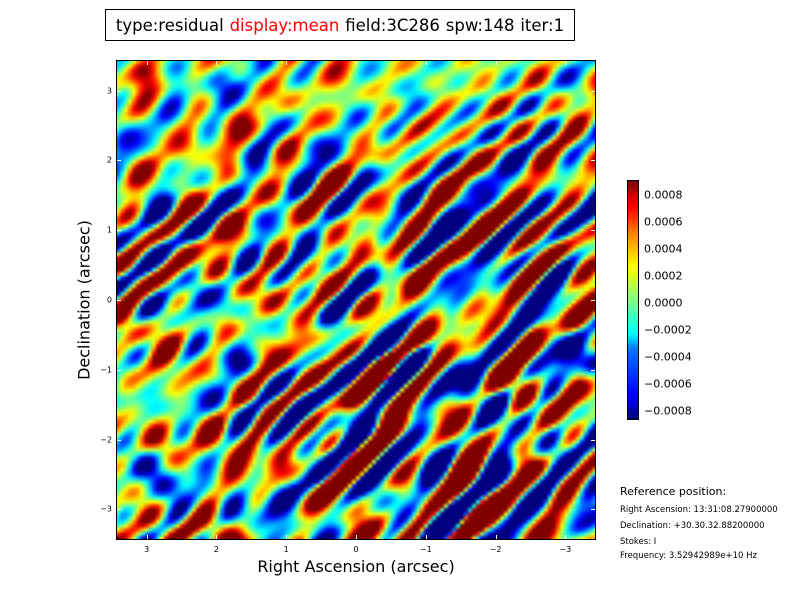 The image size is (800, 600). Describe the element at coordinates (84, 300) in the screenshot. I see `y-axis-label: Declination (arcsec)` at that location.